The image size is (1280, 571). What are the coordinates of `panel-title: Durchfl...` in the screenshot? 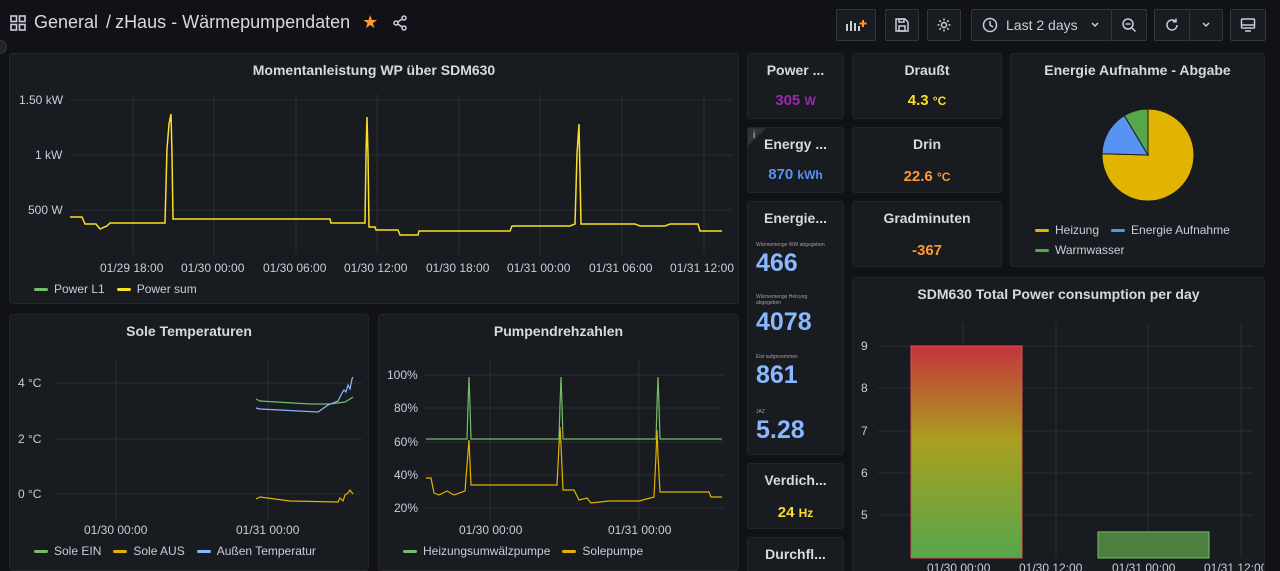 It's located at (795, 554).